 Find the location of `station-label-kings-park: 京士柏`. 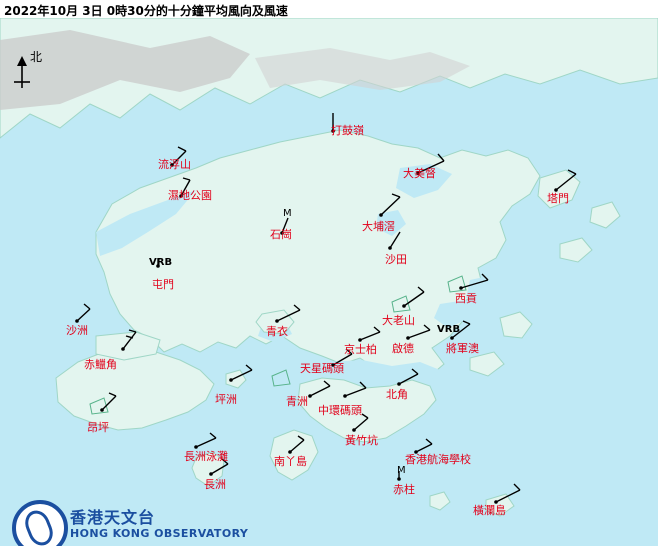

station-label-kings-park: 京士柏 is located at coordinates (360, 349).